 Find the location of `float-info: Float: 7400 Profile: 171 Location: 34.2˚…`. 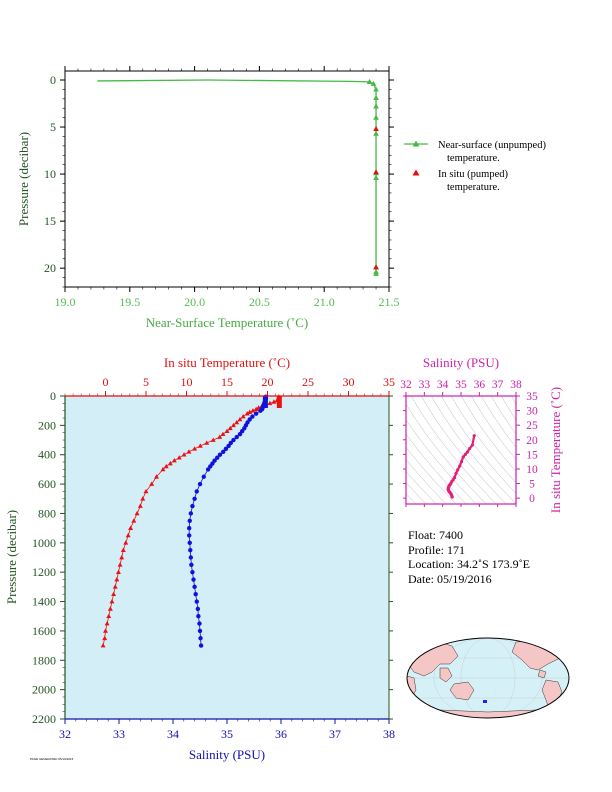

float-info: Float: 7400 Profile: 171 Location: 34.2˚… is located at coordinates (469, 557).